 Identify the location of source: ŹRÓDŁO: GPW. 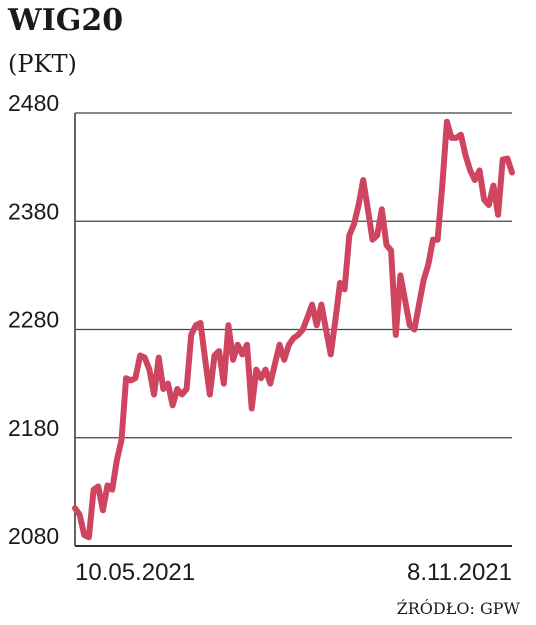
(459, 608).